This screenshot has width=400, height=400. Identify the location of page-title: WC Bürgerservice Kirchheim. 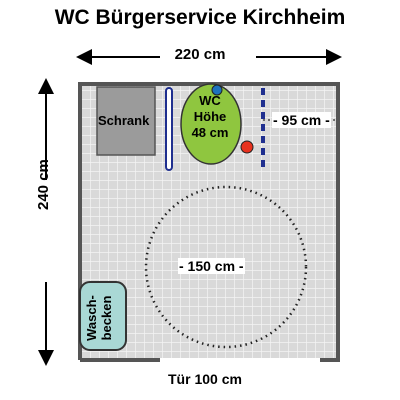
(200, 18).